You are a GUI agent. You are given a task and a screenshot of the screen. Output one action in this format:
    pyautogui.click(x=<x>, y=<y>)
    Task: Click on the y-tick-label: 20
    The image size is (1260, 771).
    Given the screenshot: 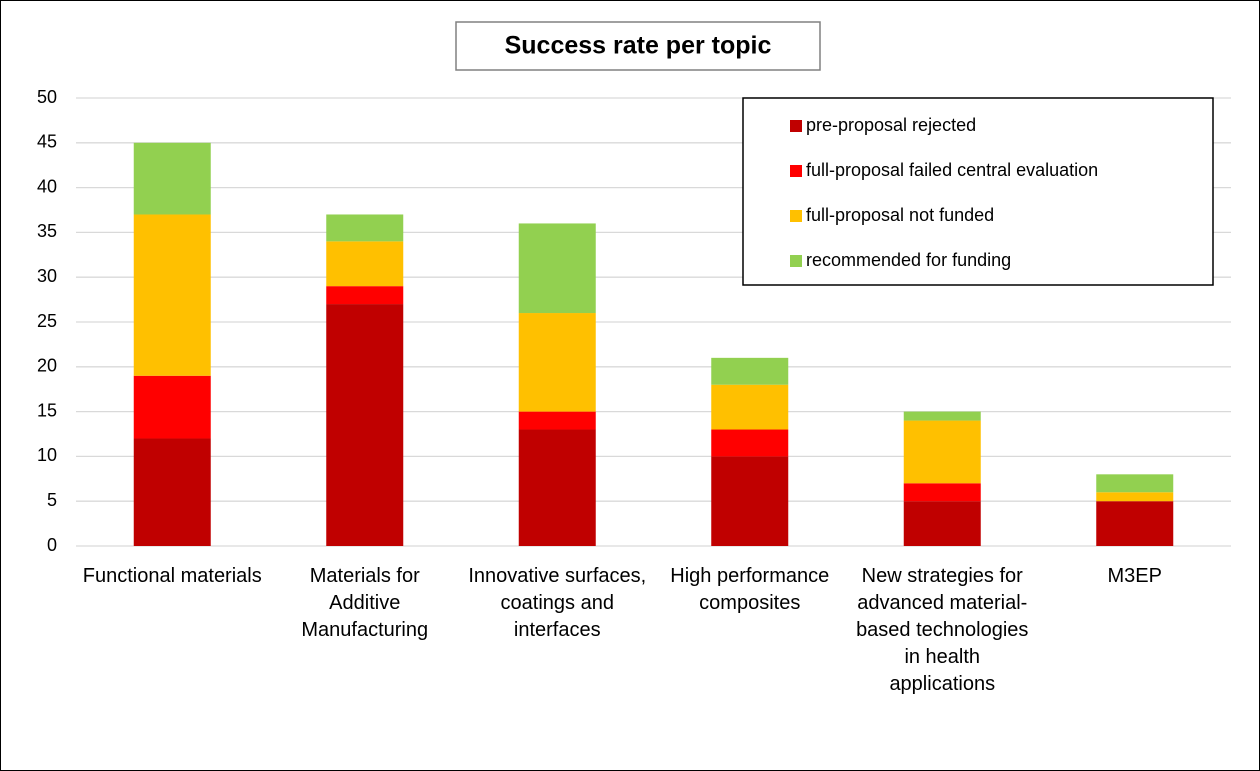 What is the action you would take?
    pyautogui.click(x=47, y=366)
    